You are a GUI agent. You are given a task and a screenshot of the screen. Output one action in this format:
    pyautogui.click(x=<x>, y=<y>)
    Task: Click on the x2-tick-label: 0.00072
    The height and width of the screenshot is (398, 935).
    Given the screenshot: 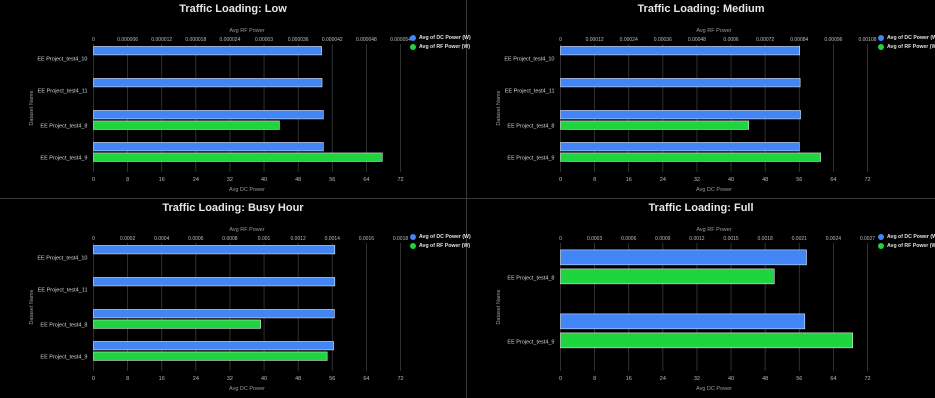 What is the action you would take?
    pyautogui.click(x=765, y=40)
    